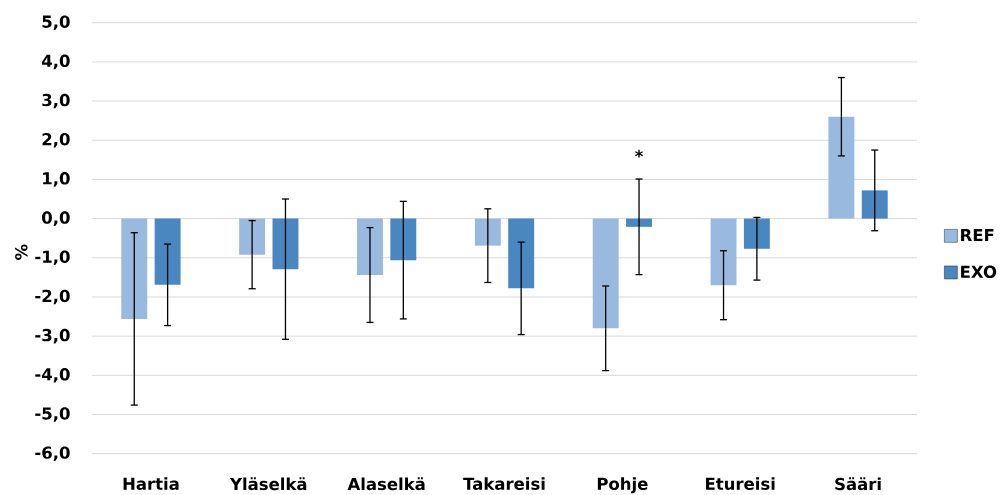  What do you see at coordinates (504, 483) in the screenshot?
I see `x-tick-label: Takareisi` at bounding box center [504, 483].